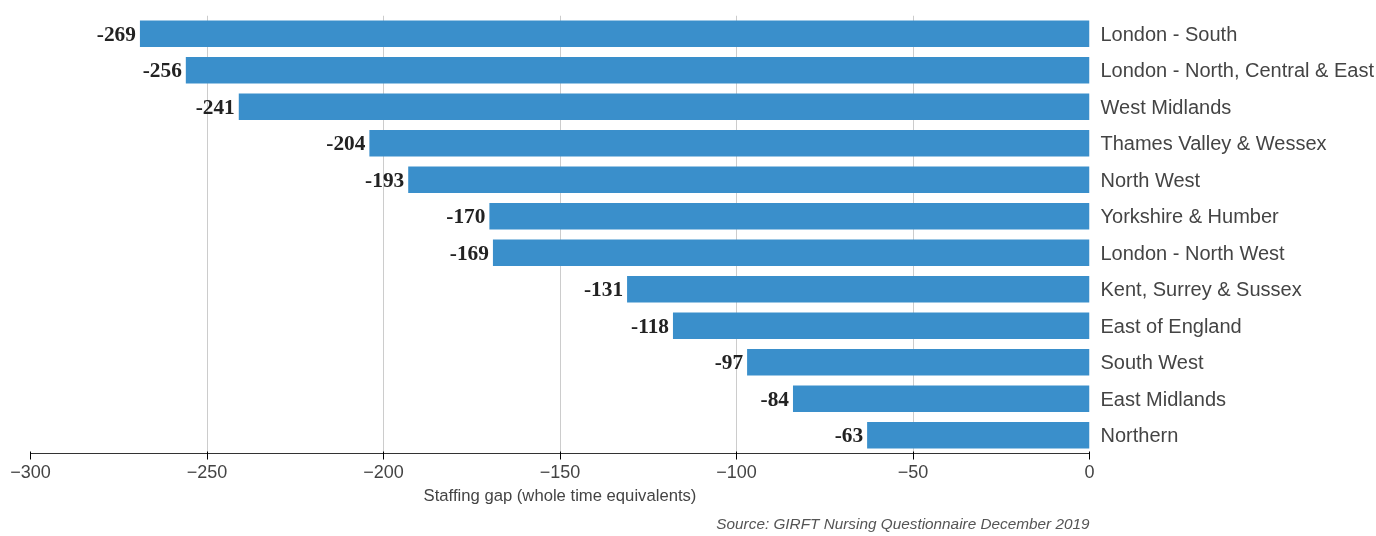  What do you see at coordinates (1171, 325) in the screenshot?
I see `y-tick-label: East of England` at bounding box center [1171, 325].